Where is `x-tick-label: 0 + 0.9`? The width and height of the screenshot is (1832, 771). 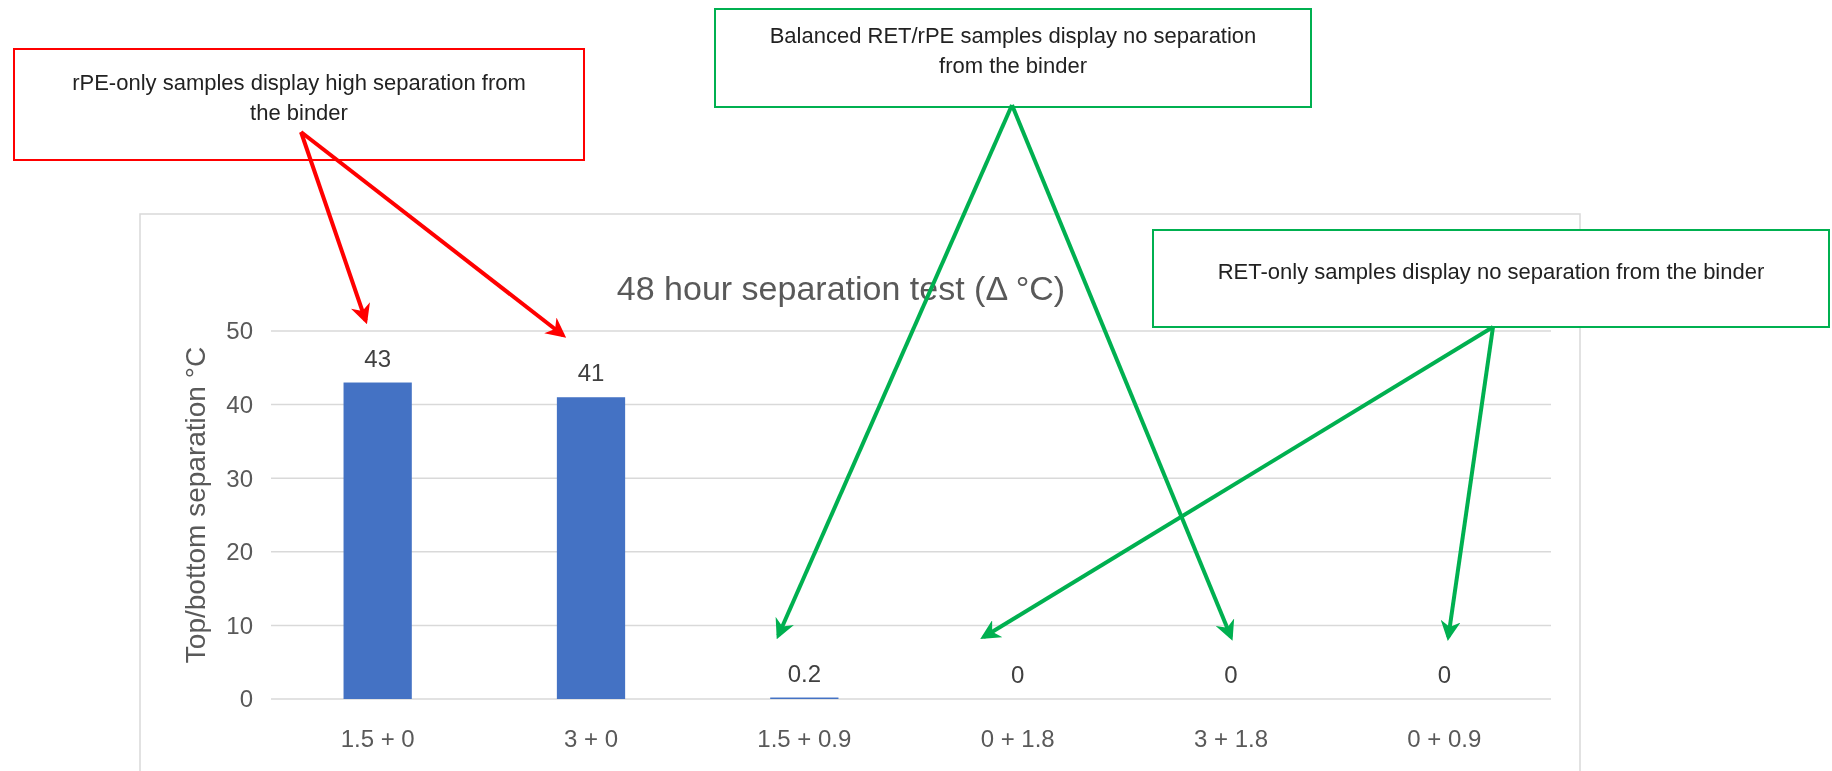
x-tick-label: 0 + 0.9 is located at coordinates (1444, 738).